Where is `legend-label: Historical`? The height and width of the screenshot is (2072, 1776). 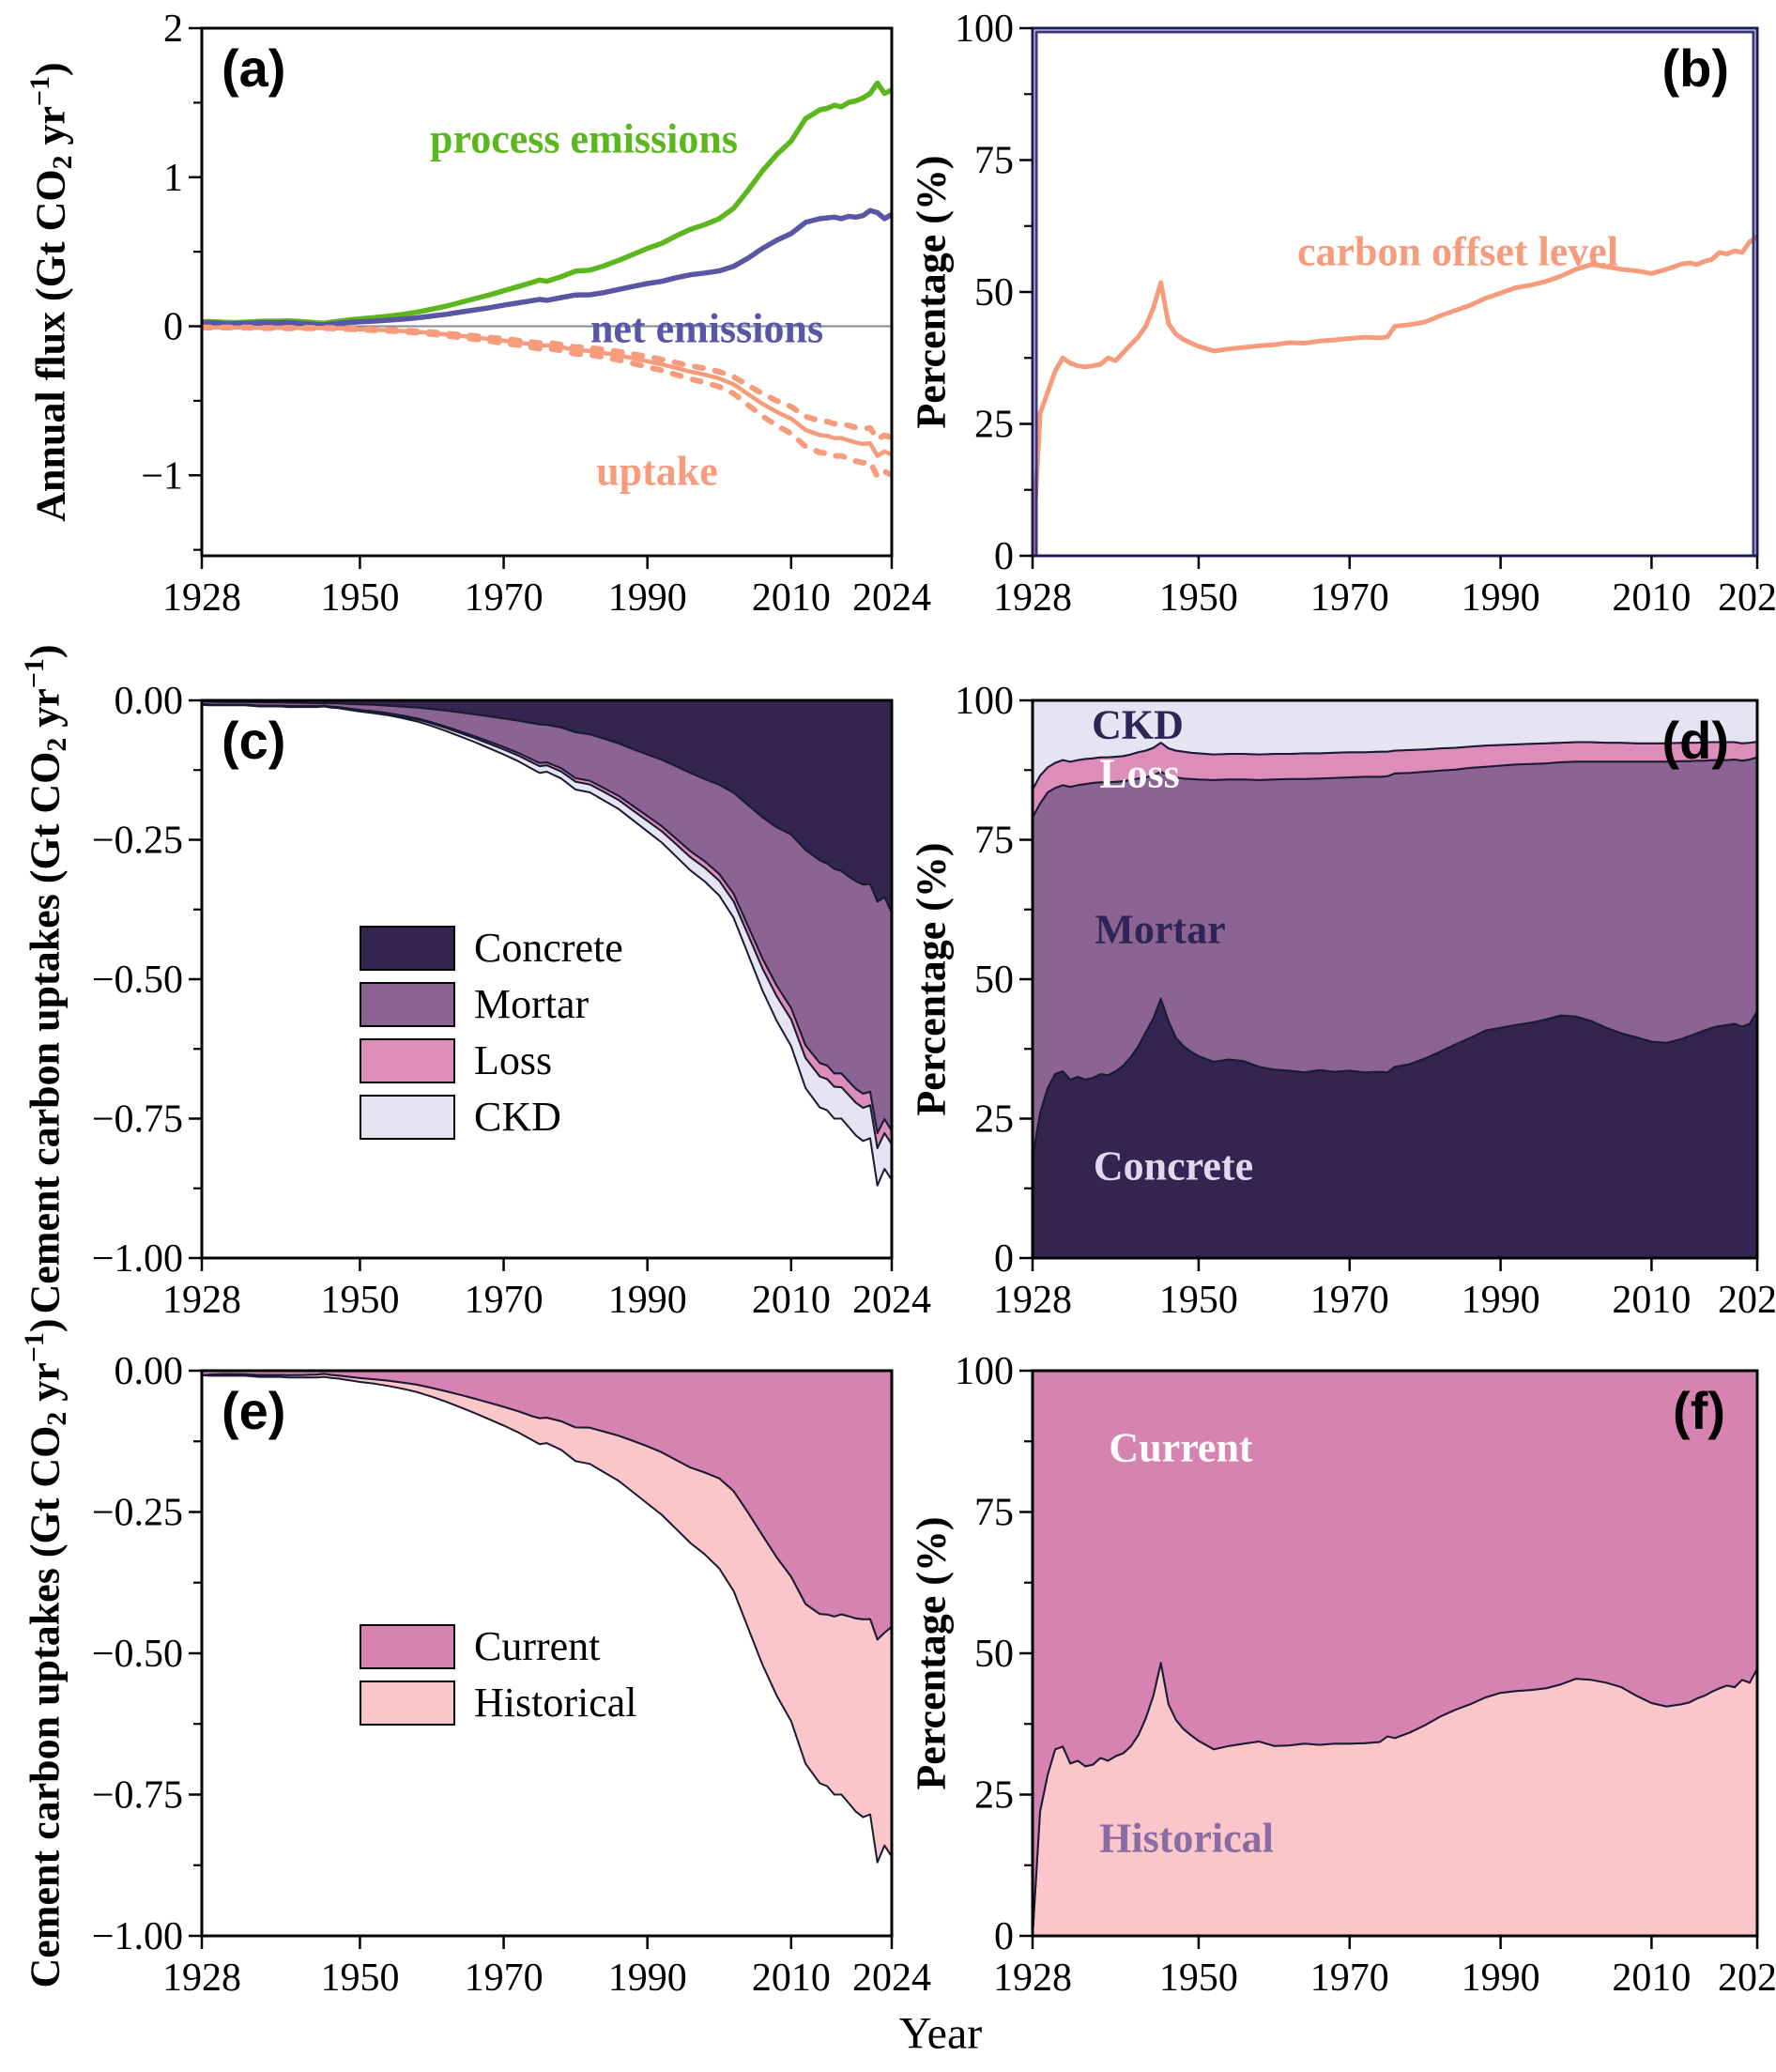 legend-label: Historical is located at coordinates (556, 1703).